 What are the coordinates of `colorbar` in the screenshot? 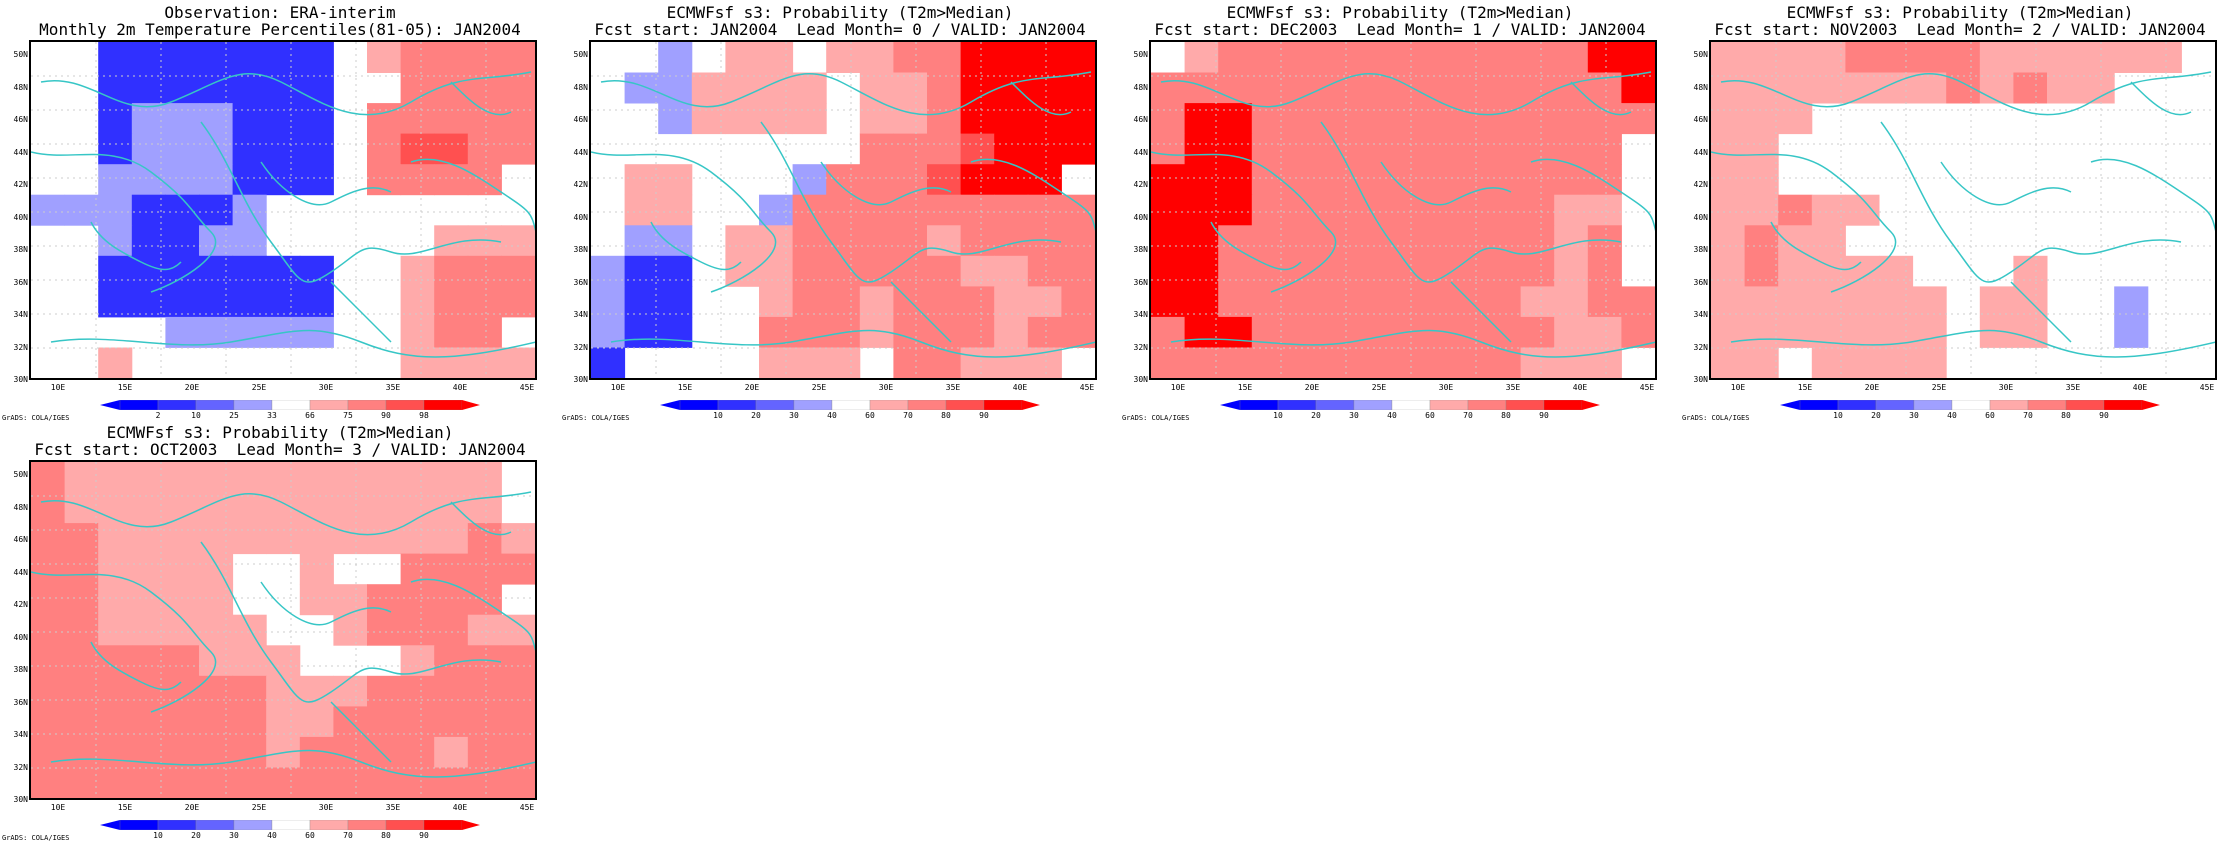 It's located at (1970, 405).